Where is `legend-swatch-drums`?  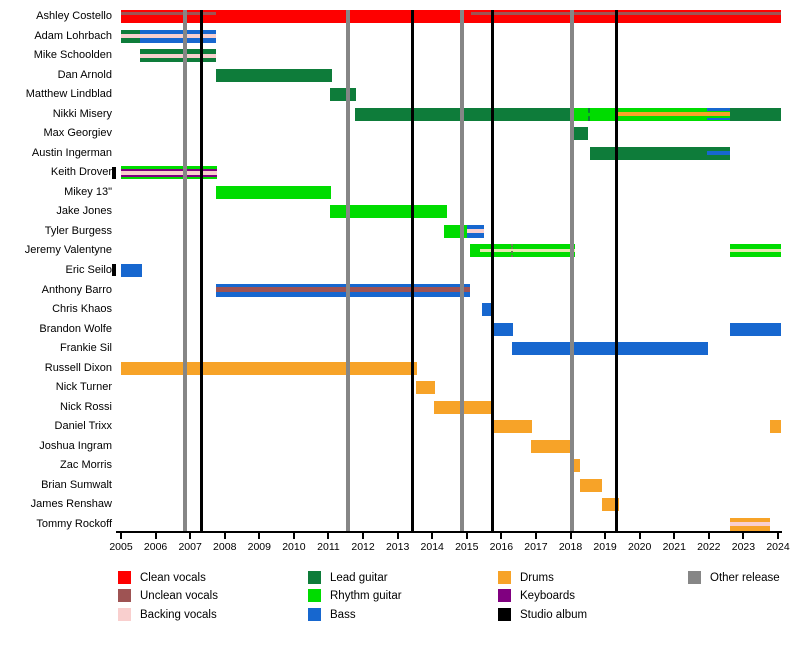 legend-swatch-drums is located at coordinates (504, 577).